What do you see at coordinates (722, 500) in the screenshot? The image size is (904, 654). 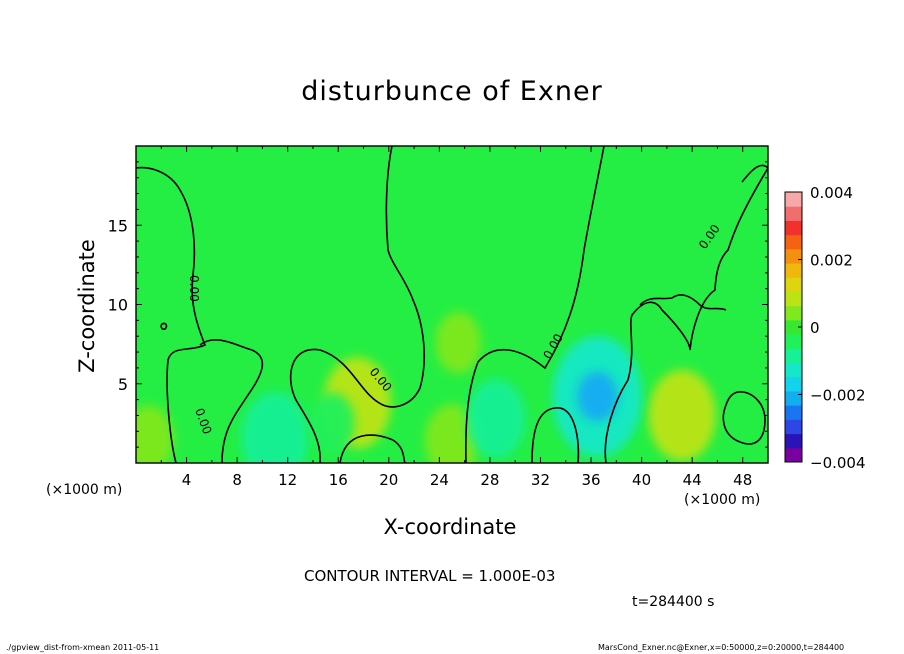 I see `x-axis-unit: (×1000 m)` at bounding box center [722, 500].